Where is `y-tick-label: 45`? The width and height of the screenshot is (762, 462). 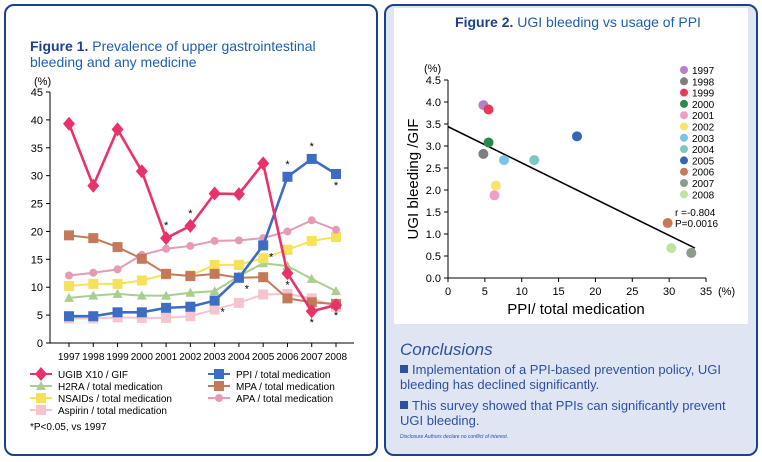 y-tick-label: 45 is located at coordinates (37, 93).